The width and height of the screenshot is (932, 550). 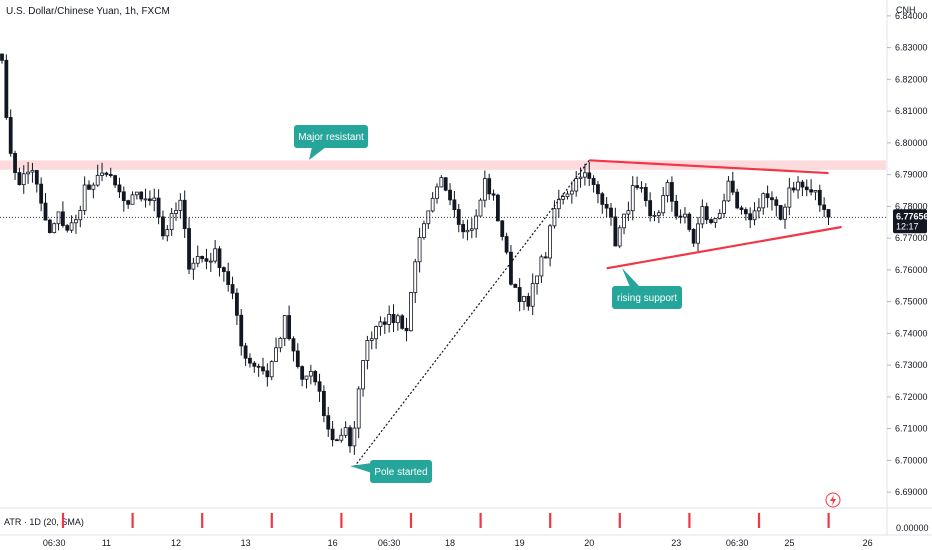 What do you see at coordinates (833, 500) in the screenshot?
I see `lightning-icon` at bounding box center [833, 500].